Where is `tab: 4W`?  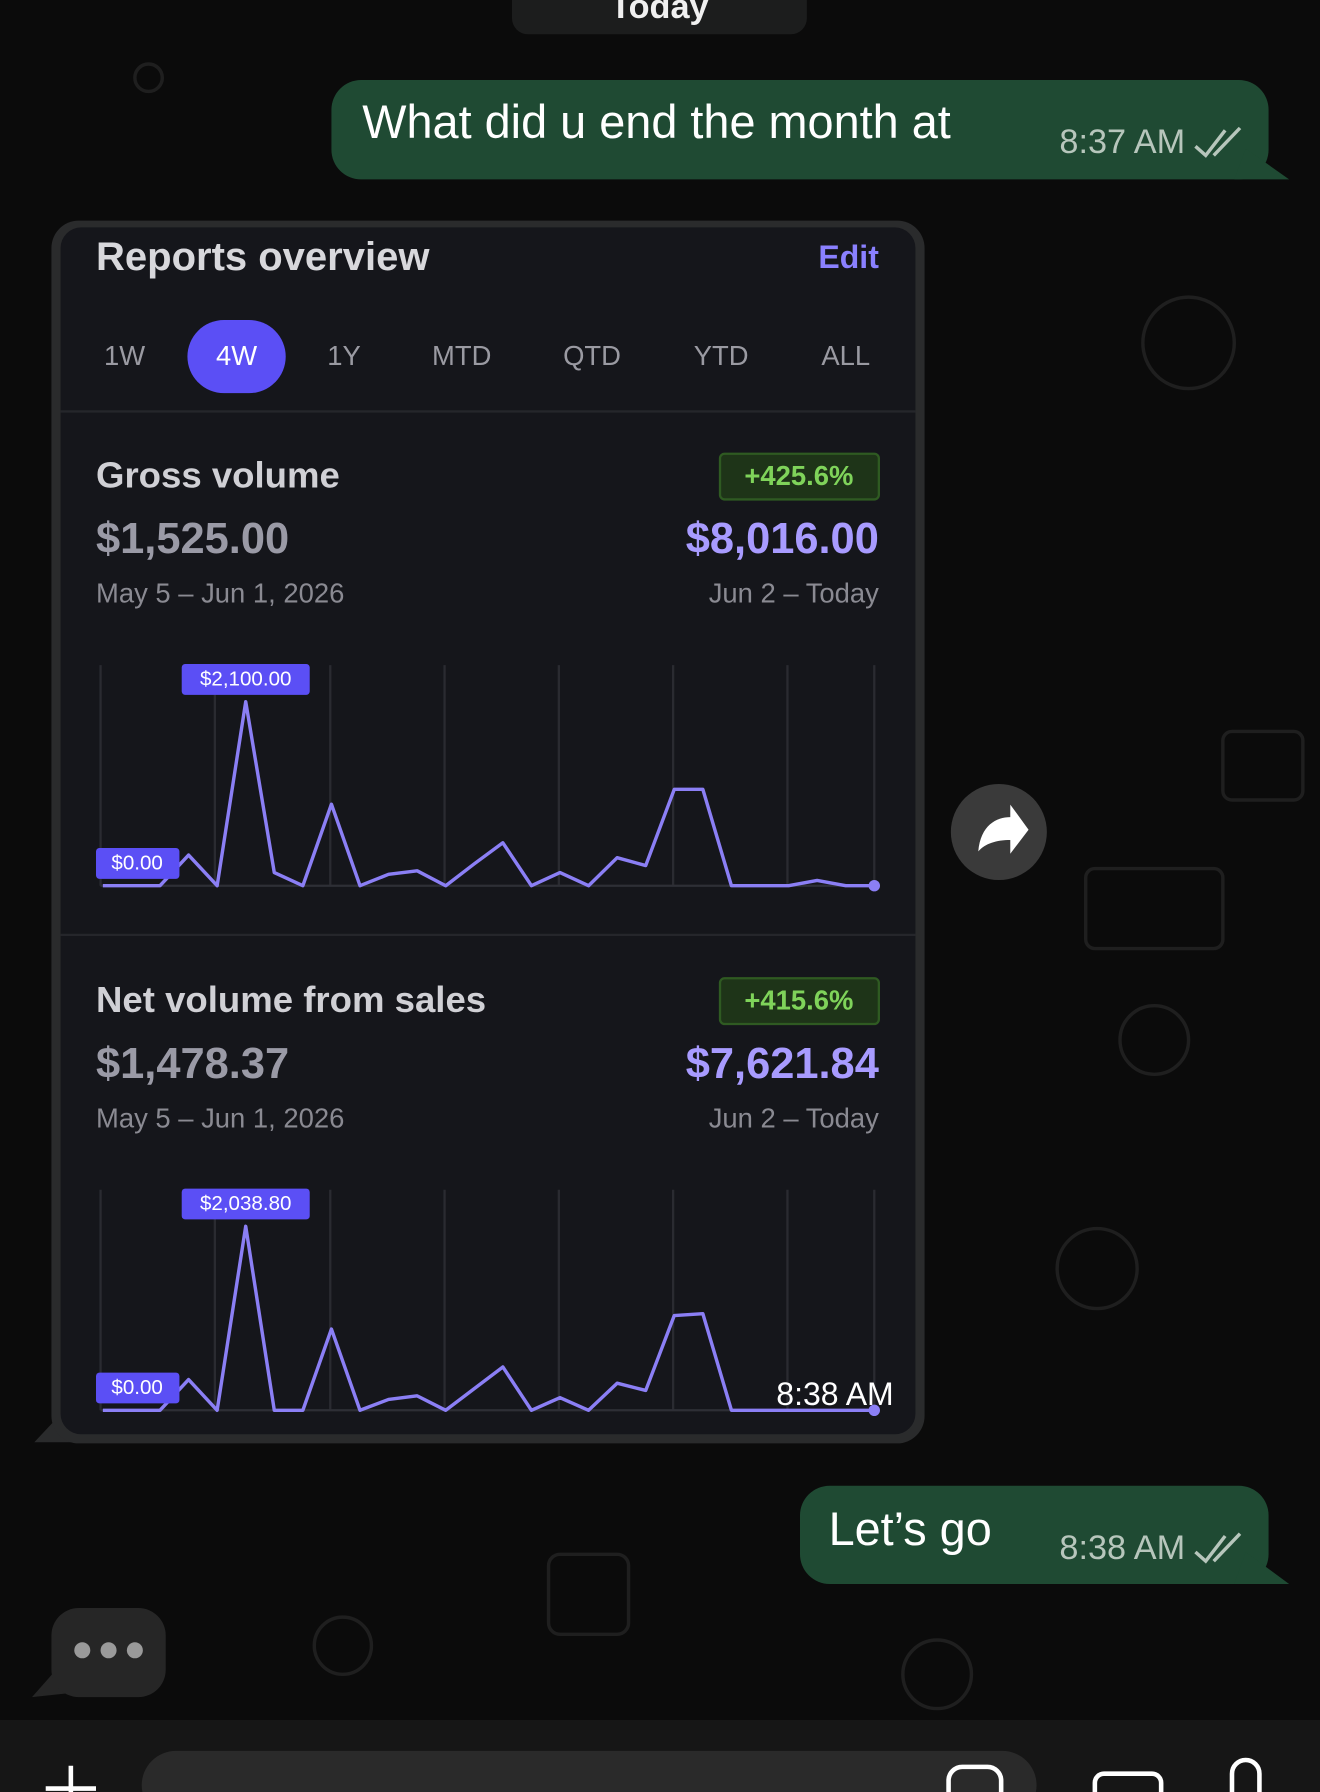 tab: 4W is located at coordinates (236, 355).